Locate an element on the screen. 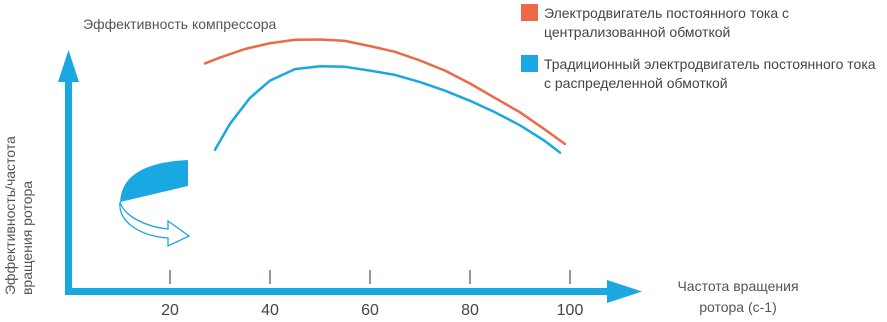 This screenshot has width=887, height=322. x-tick-label-60: 60 is located at coordinates (370, 310).